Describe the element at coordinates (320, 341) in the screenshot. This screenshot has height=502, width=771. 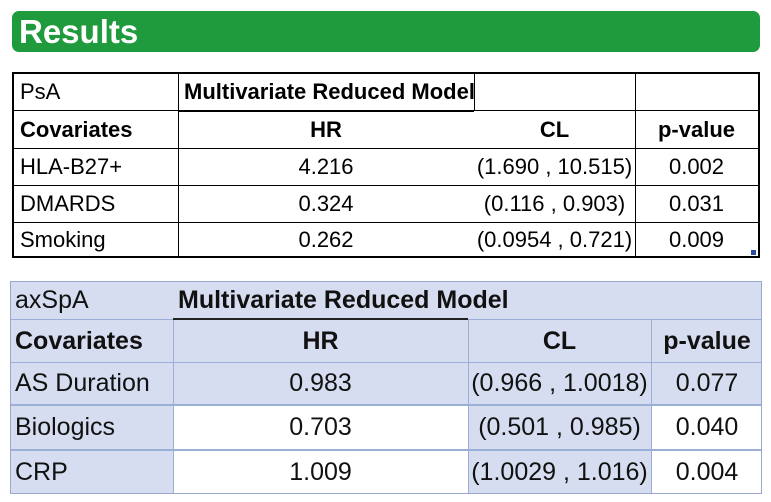
I see `axspa-header-hr: HR` at that location.